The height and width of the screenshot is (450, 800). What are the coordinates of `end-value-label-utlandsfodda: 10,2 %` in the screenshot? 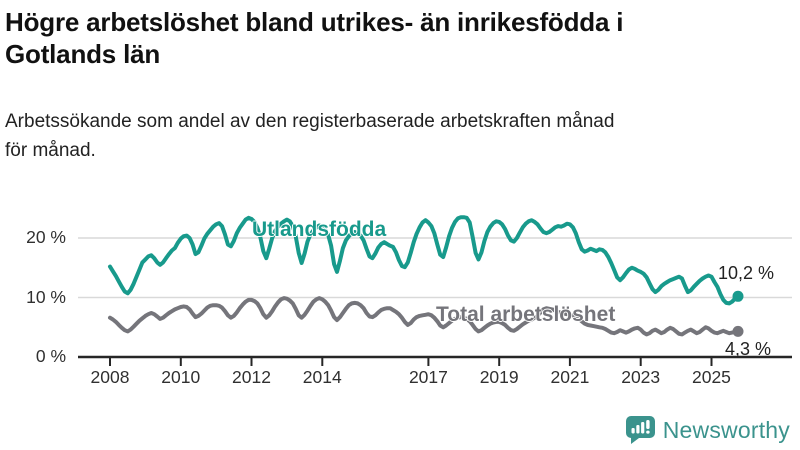 It's located at (746, 273).